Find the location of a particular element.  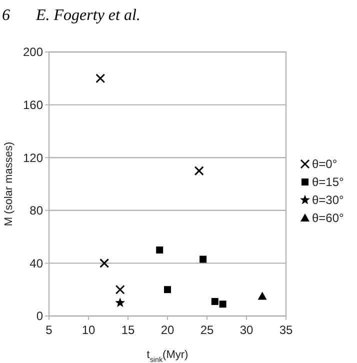

y-tick-label: 80 is located at coordinates (37, 211).